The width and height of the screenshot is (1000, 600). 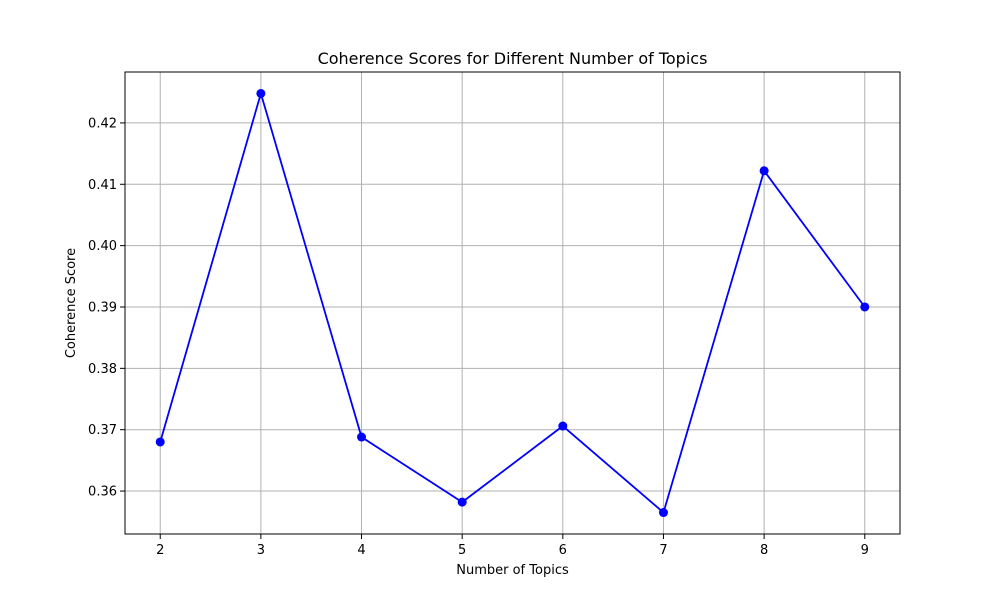 I want to click on x-axis-label: Number of Topics, so click(x=512, y=570).